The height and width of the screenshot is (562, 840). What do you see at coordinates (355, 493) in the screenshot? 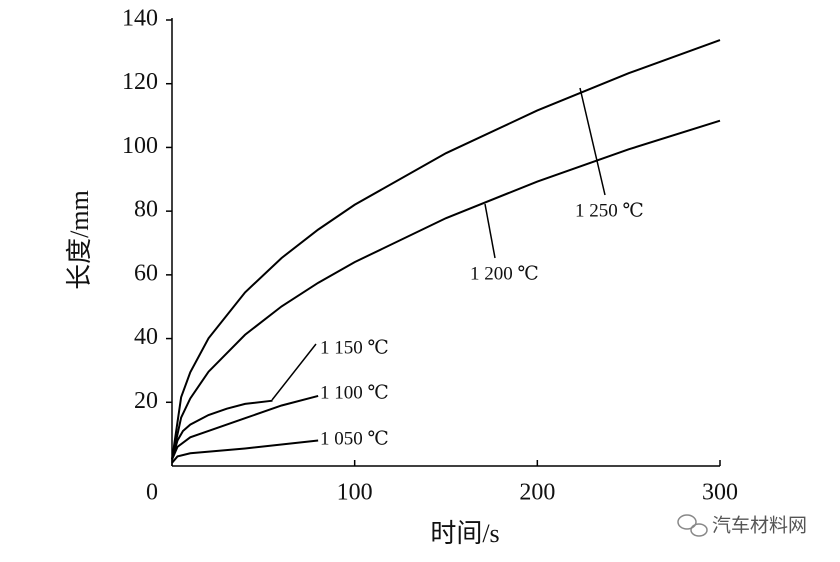
I see `x-tick-label: 100` at bounding box center [355, 493].